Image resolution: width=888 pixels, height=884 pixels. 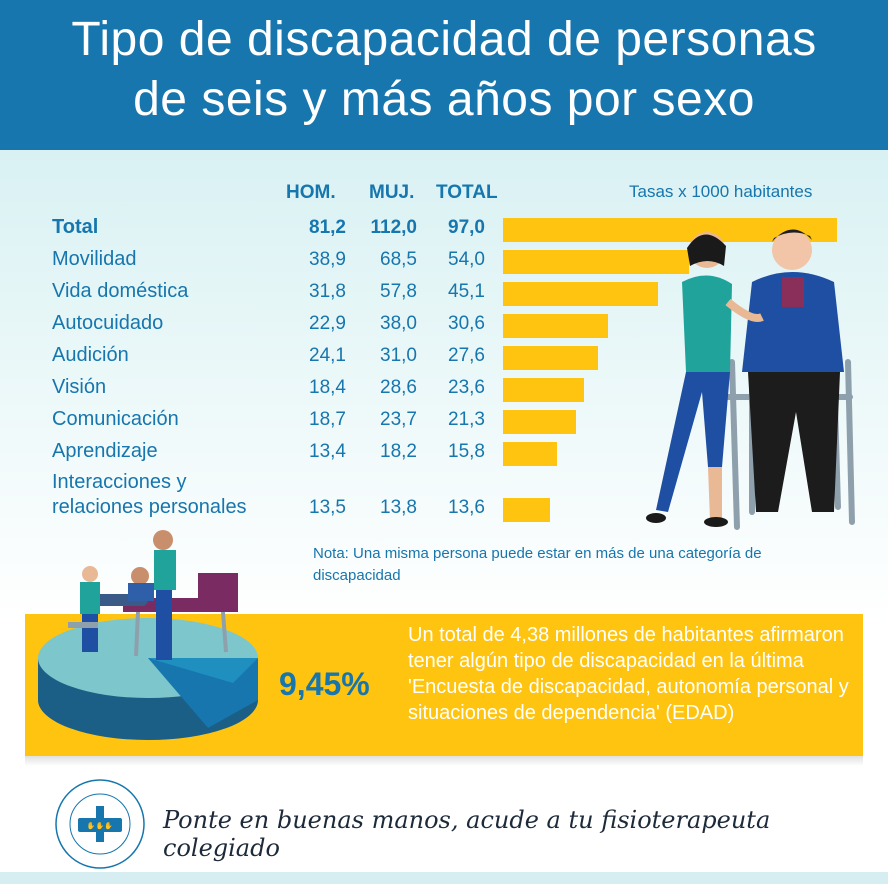 I want to click on data-label: 27,6, so click(x=466, y=355).